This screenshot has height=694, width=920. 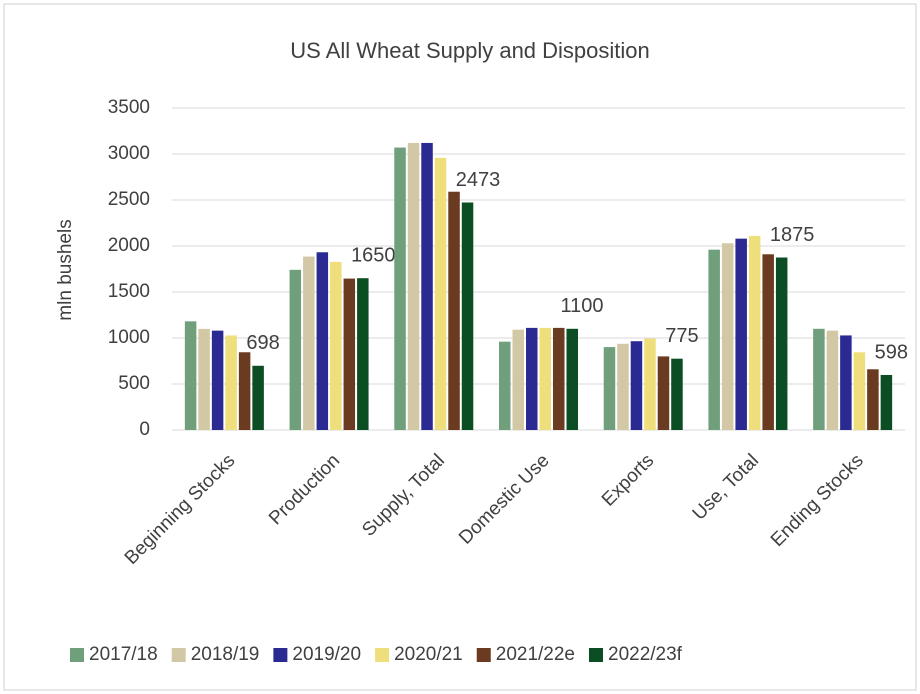 I want to click on legend-label: 2021/22e, so click(x=535, y=654).